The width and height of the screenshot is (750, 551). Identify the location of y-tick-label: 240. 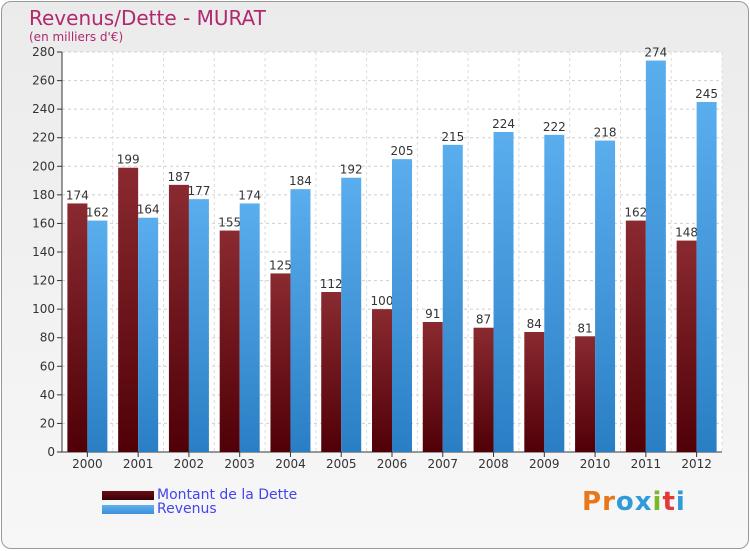
(43, 109).